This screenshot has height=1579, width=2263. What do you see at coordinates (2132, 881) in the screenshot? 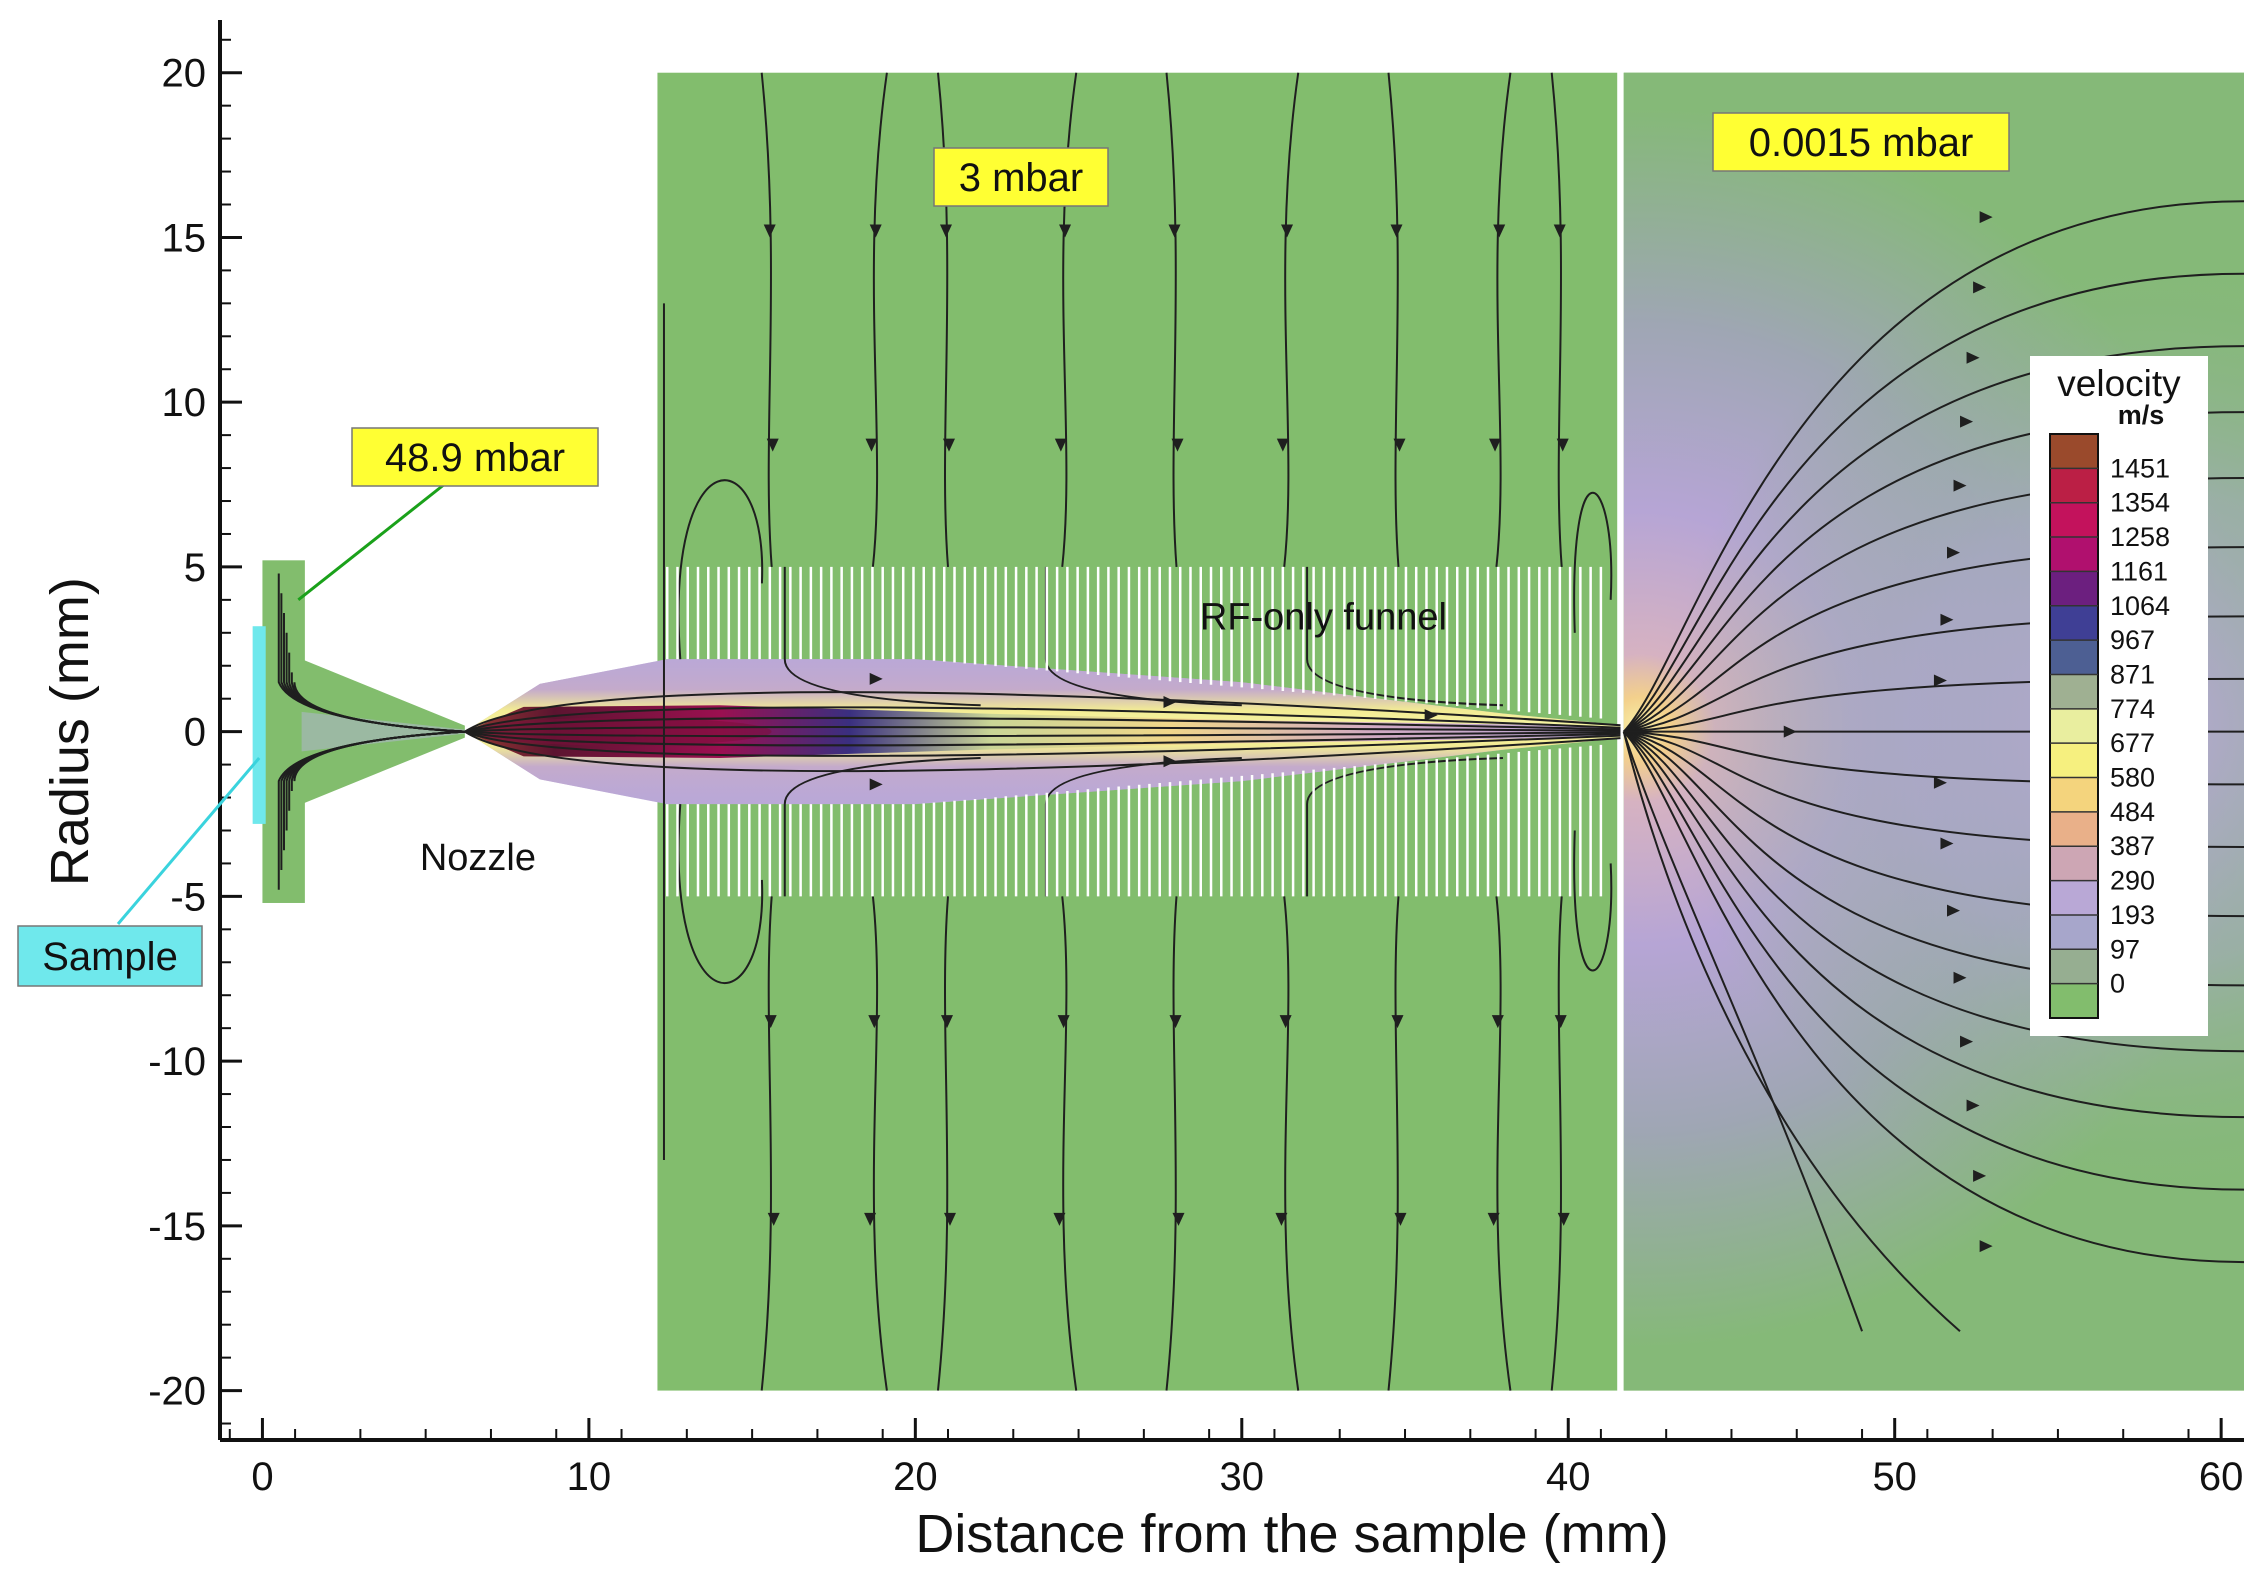
I see `colorbar-label-12: 290` at bounding box center [2132, 881].